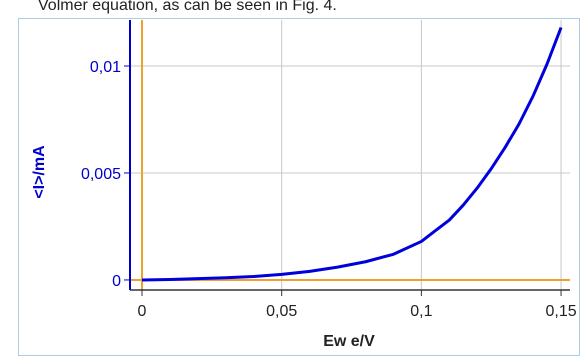  I want to click on x-tick-label: 0, so click(142, 311).